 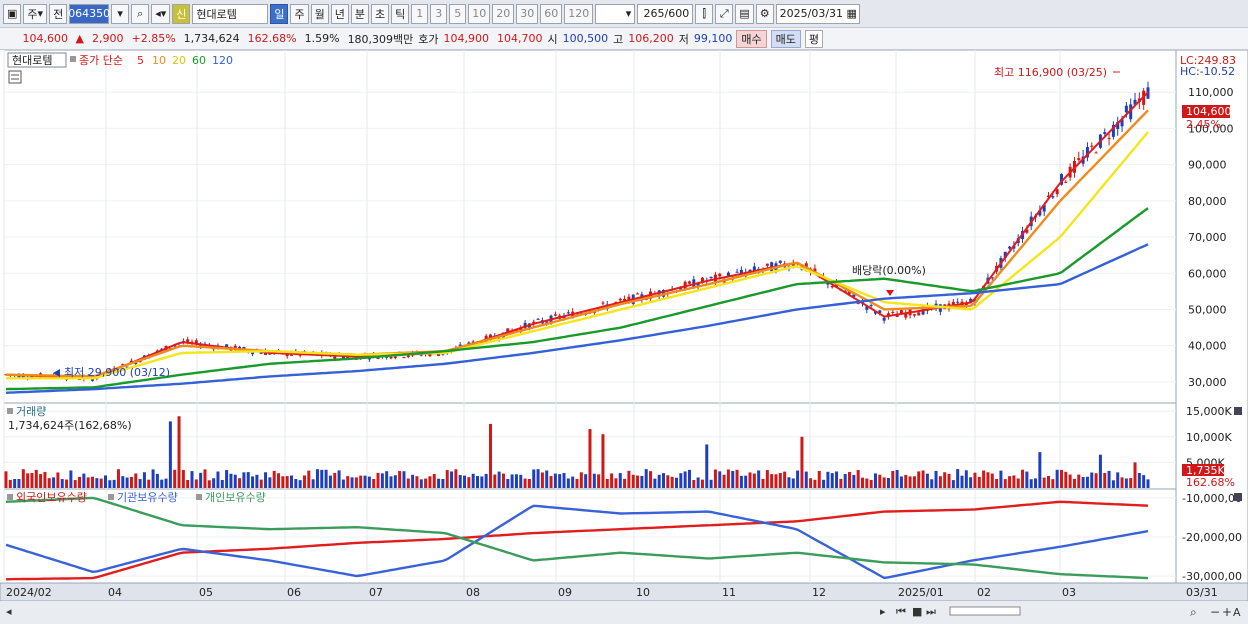 I want to click on stock-name-field: 현대로템, so click(x=230, y=13).